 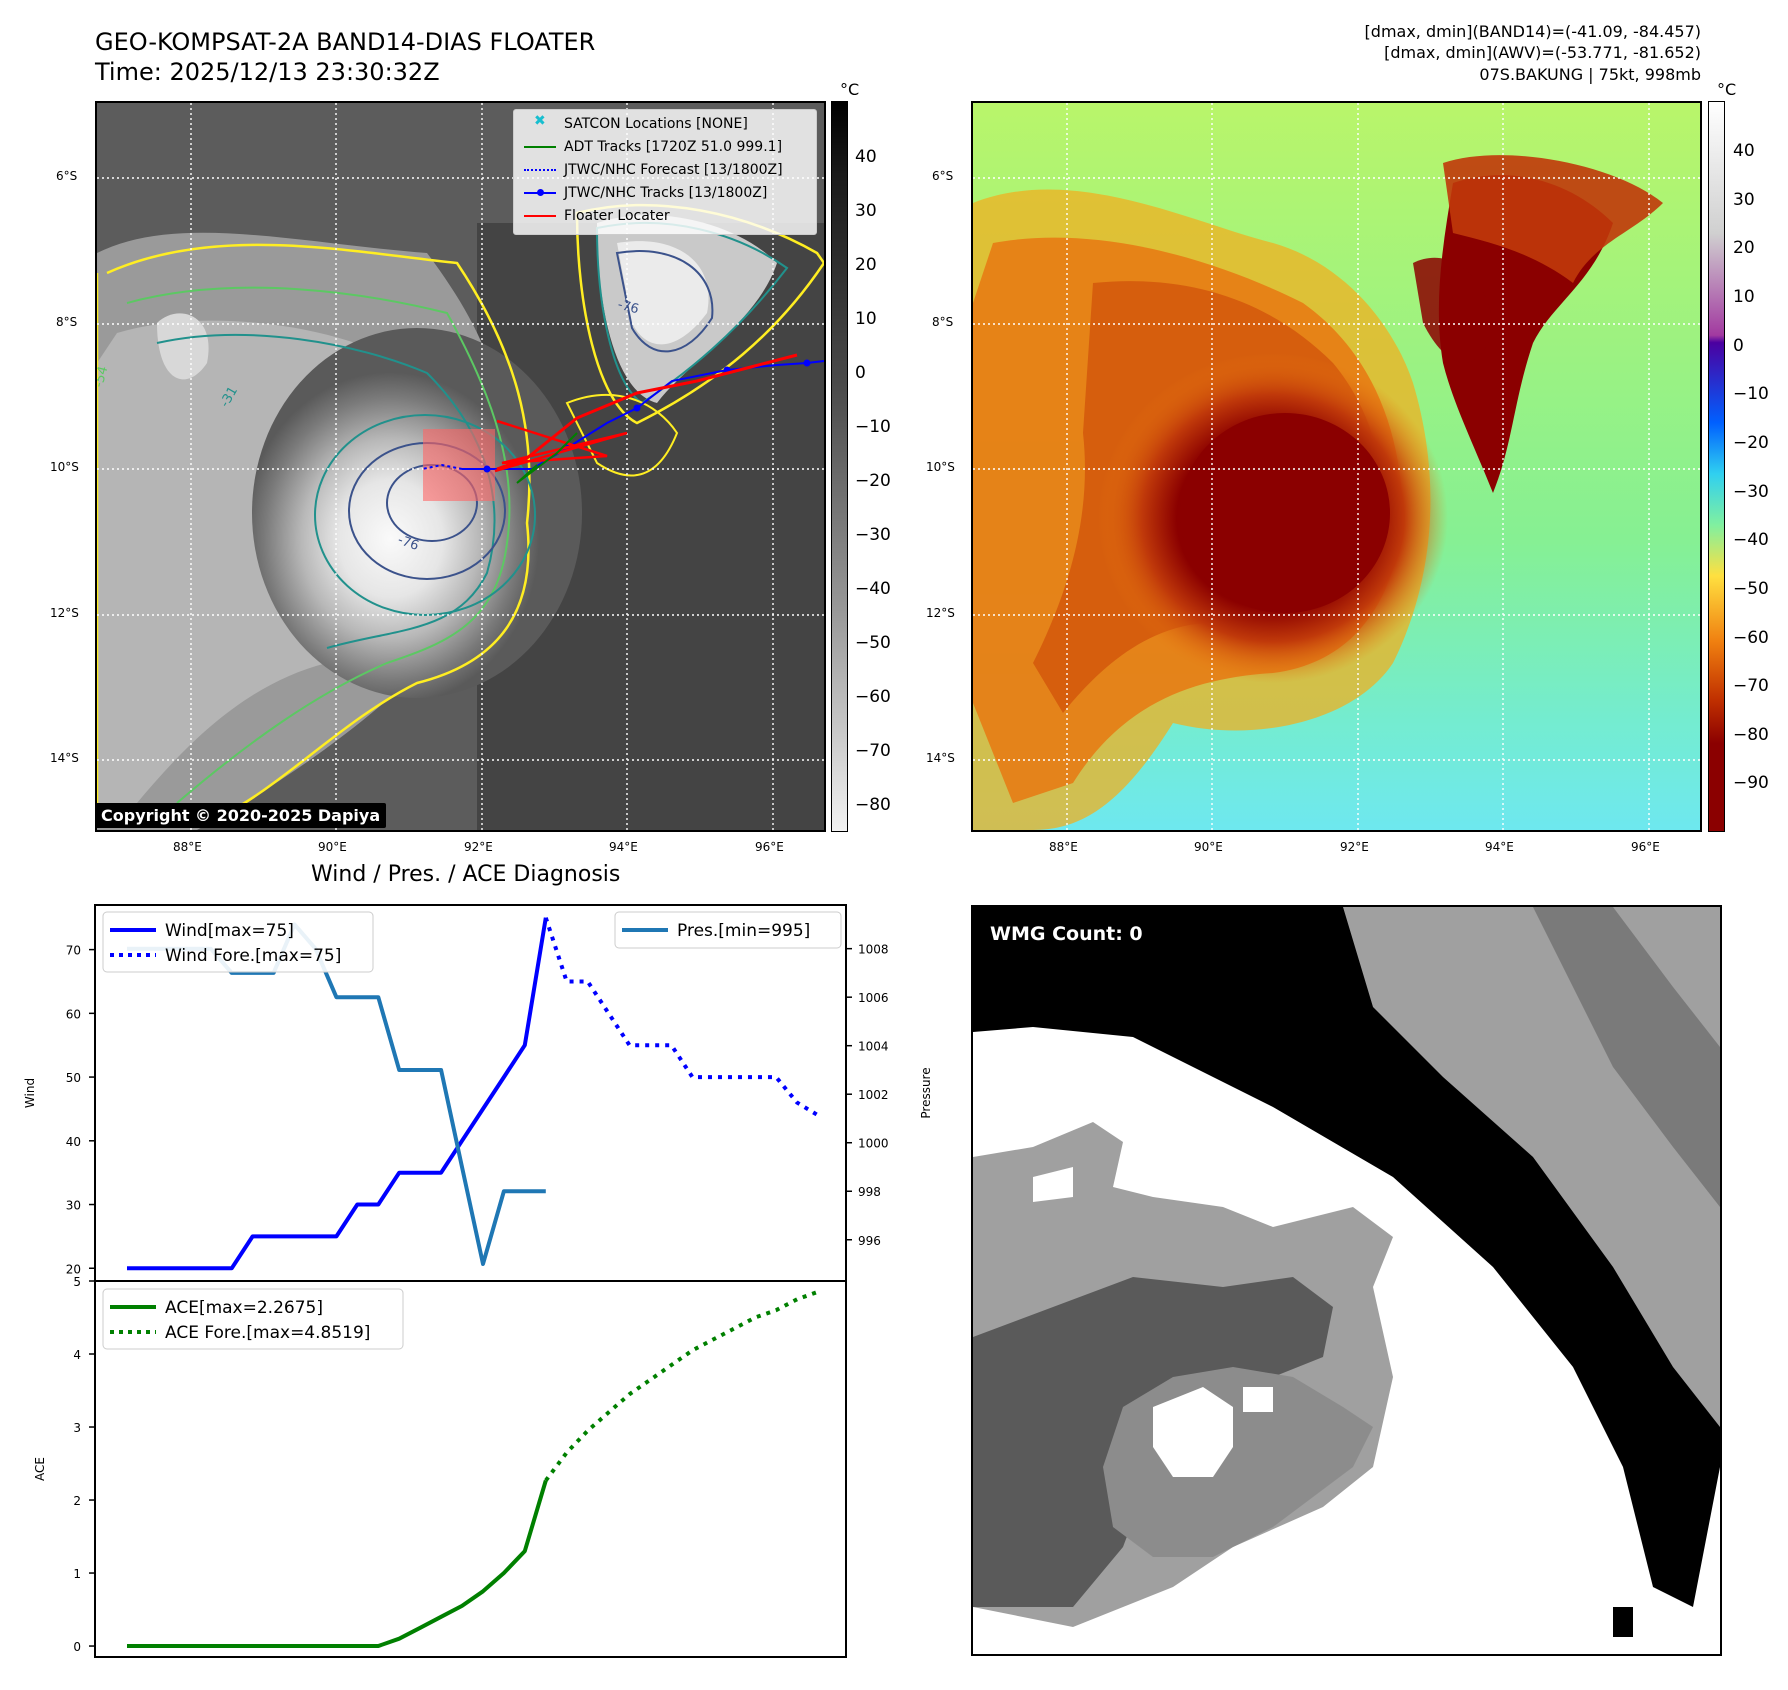 What do you see at coordinates (40, 1469) in the screenshot?
I see `ace-axis-label: ACE` at bounding box center [40, 1469].